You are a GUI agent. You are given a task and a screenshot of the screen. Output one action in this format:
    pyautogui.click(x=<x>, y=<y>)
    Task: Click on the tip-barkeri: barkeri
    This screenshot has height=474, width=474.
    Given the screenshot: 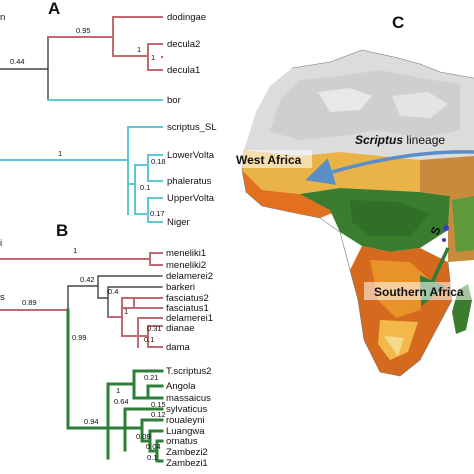 What is the action you would take?
    pyautogui.click(x=180, y=287)
    